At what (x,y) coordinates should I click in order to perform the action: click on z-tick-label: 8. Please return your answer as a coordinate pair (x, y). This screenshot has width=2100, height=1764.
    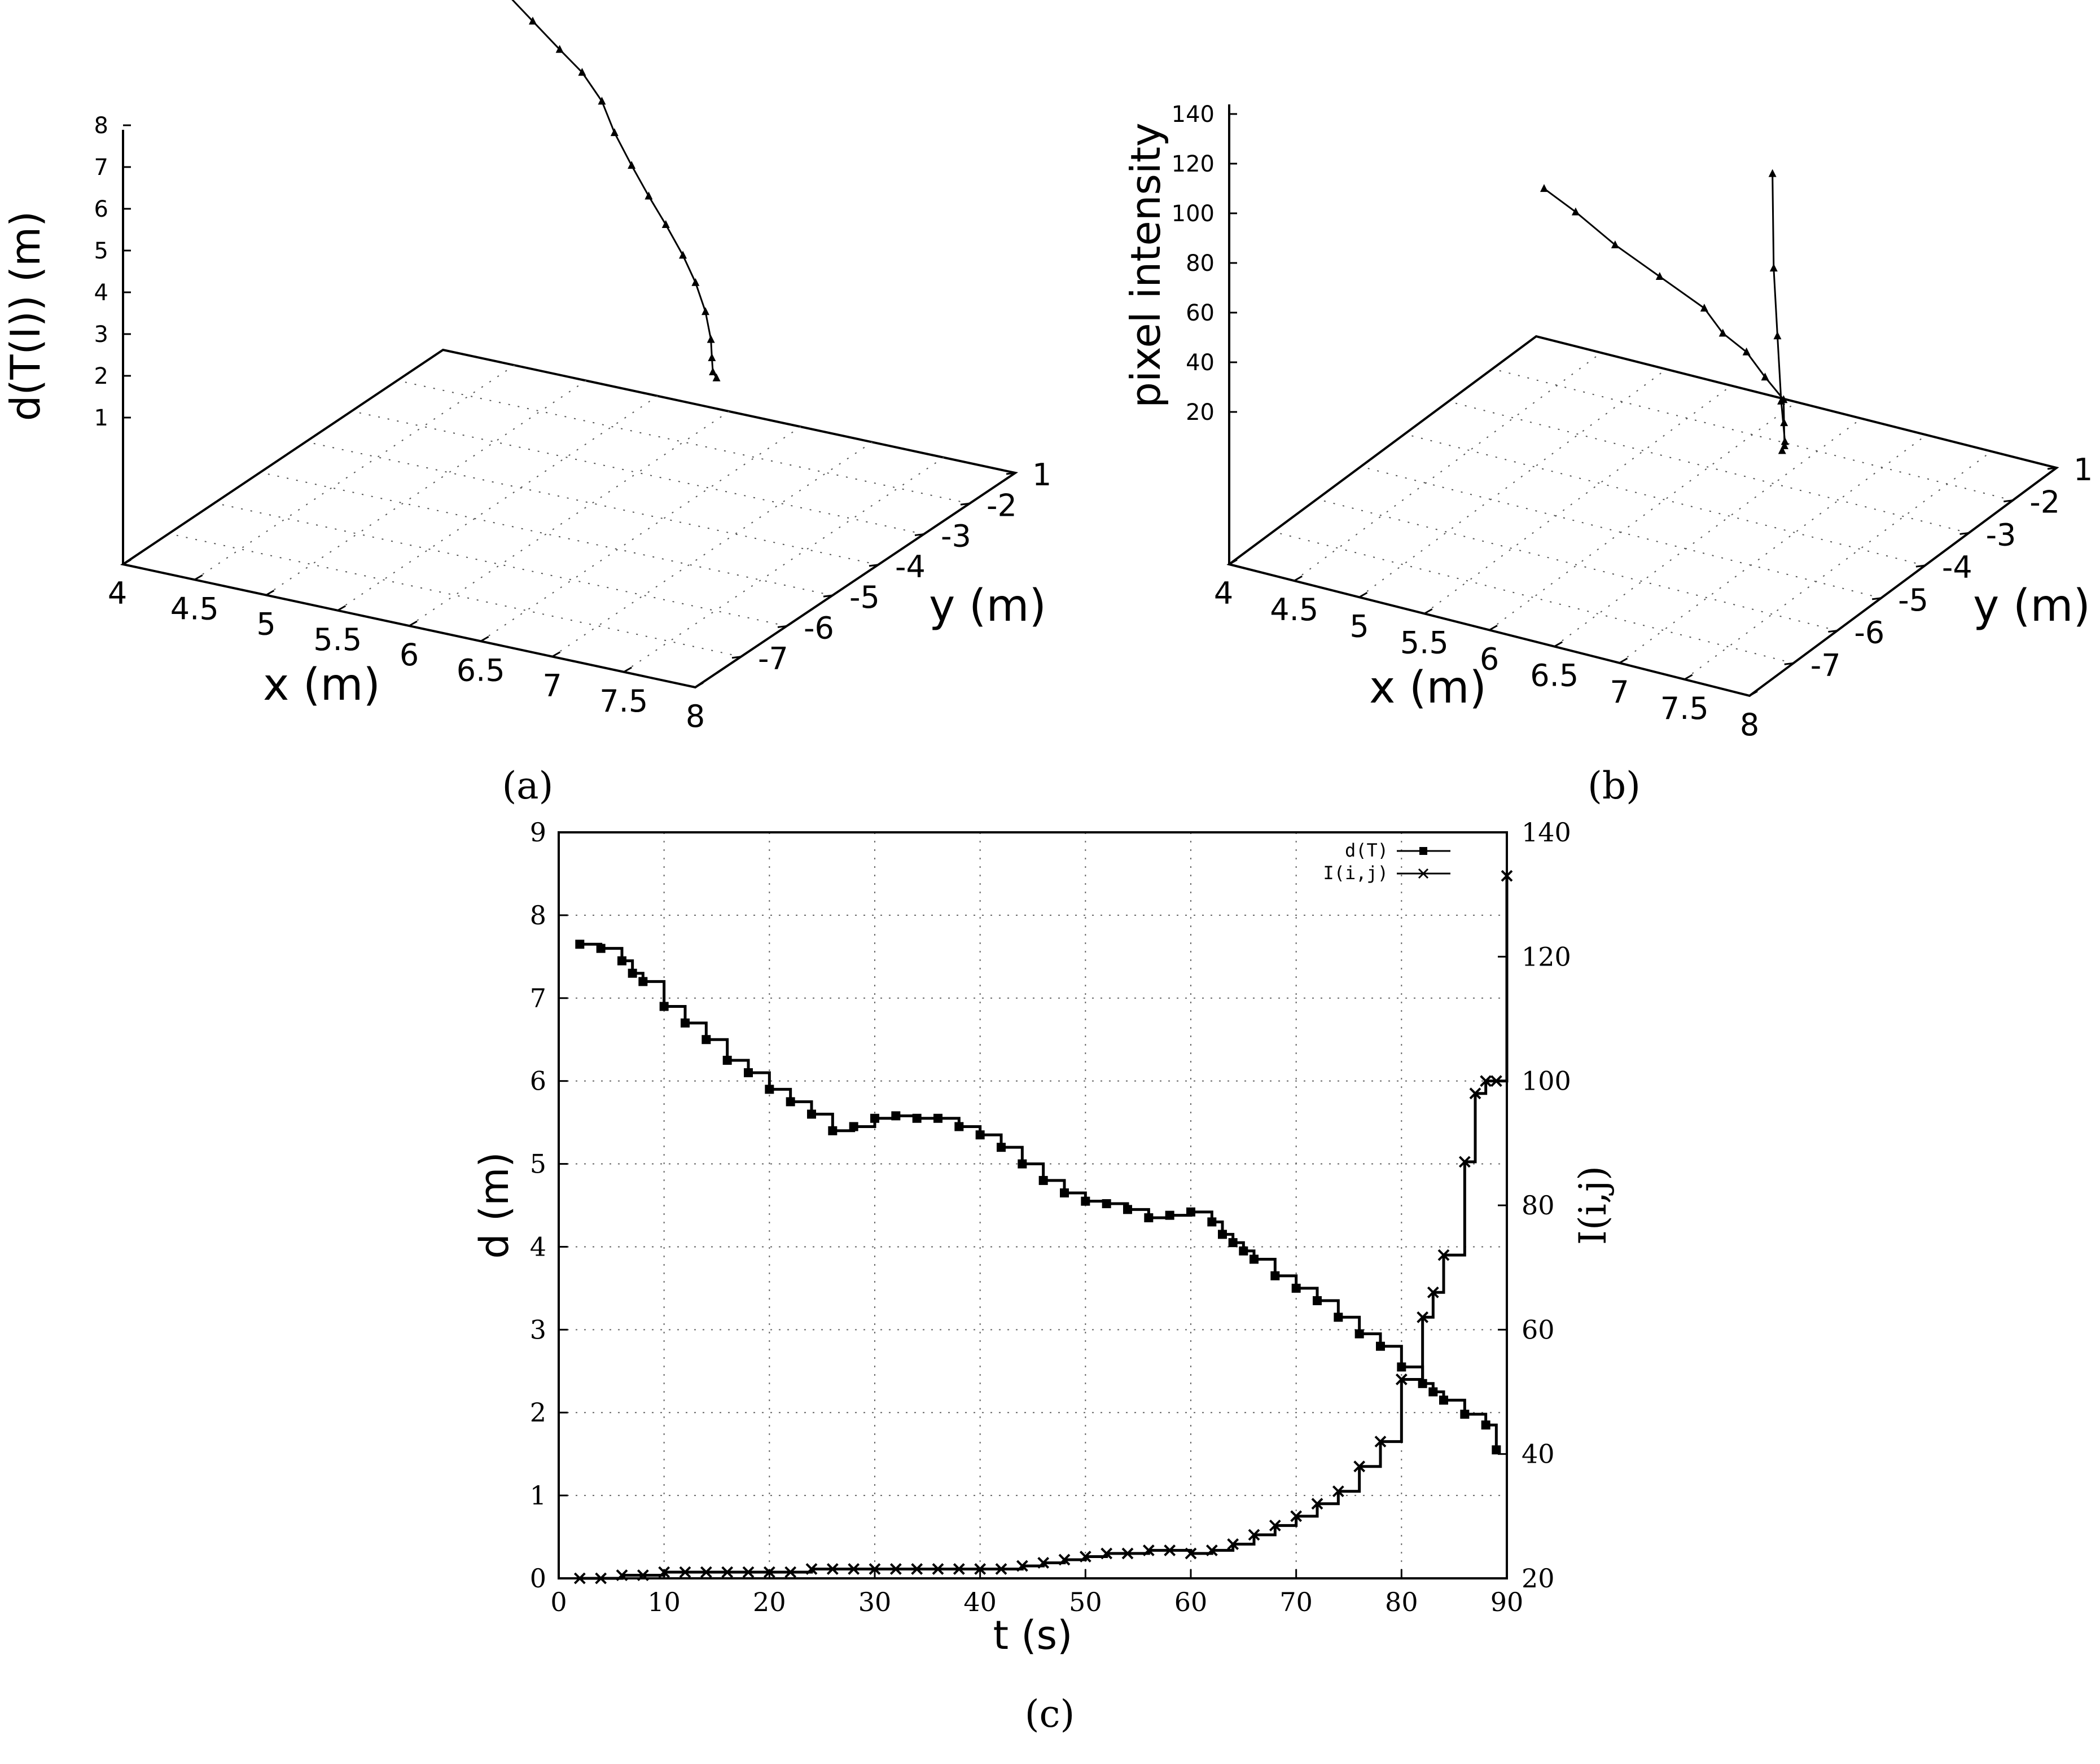
    Looking at the image, I should click on (101, 126).